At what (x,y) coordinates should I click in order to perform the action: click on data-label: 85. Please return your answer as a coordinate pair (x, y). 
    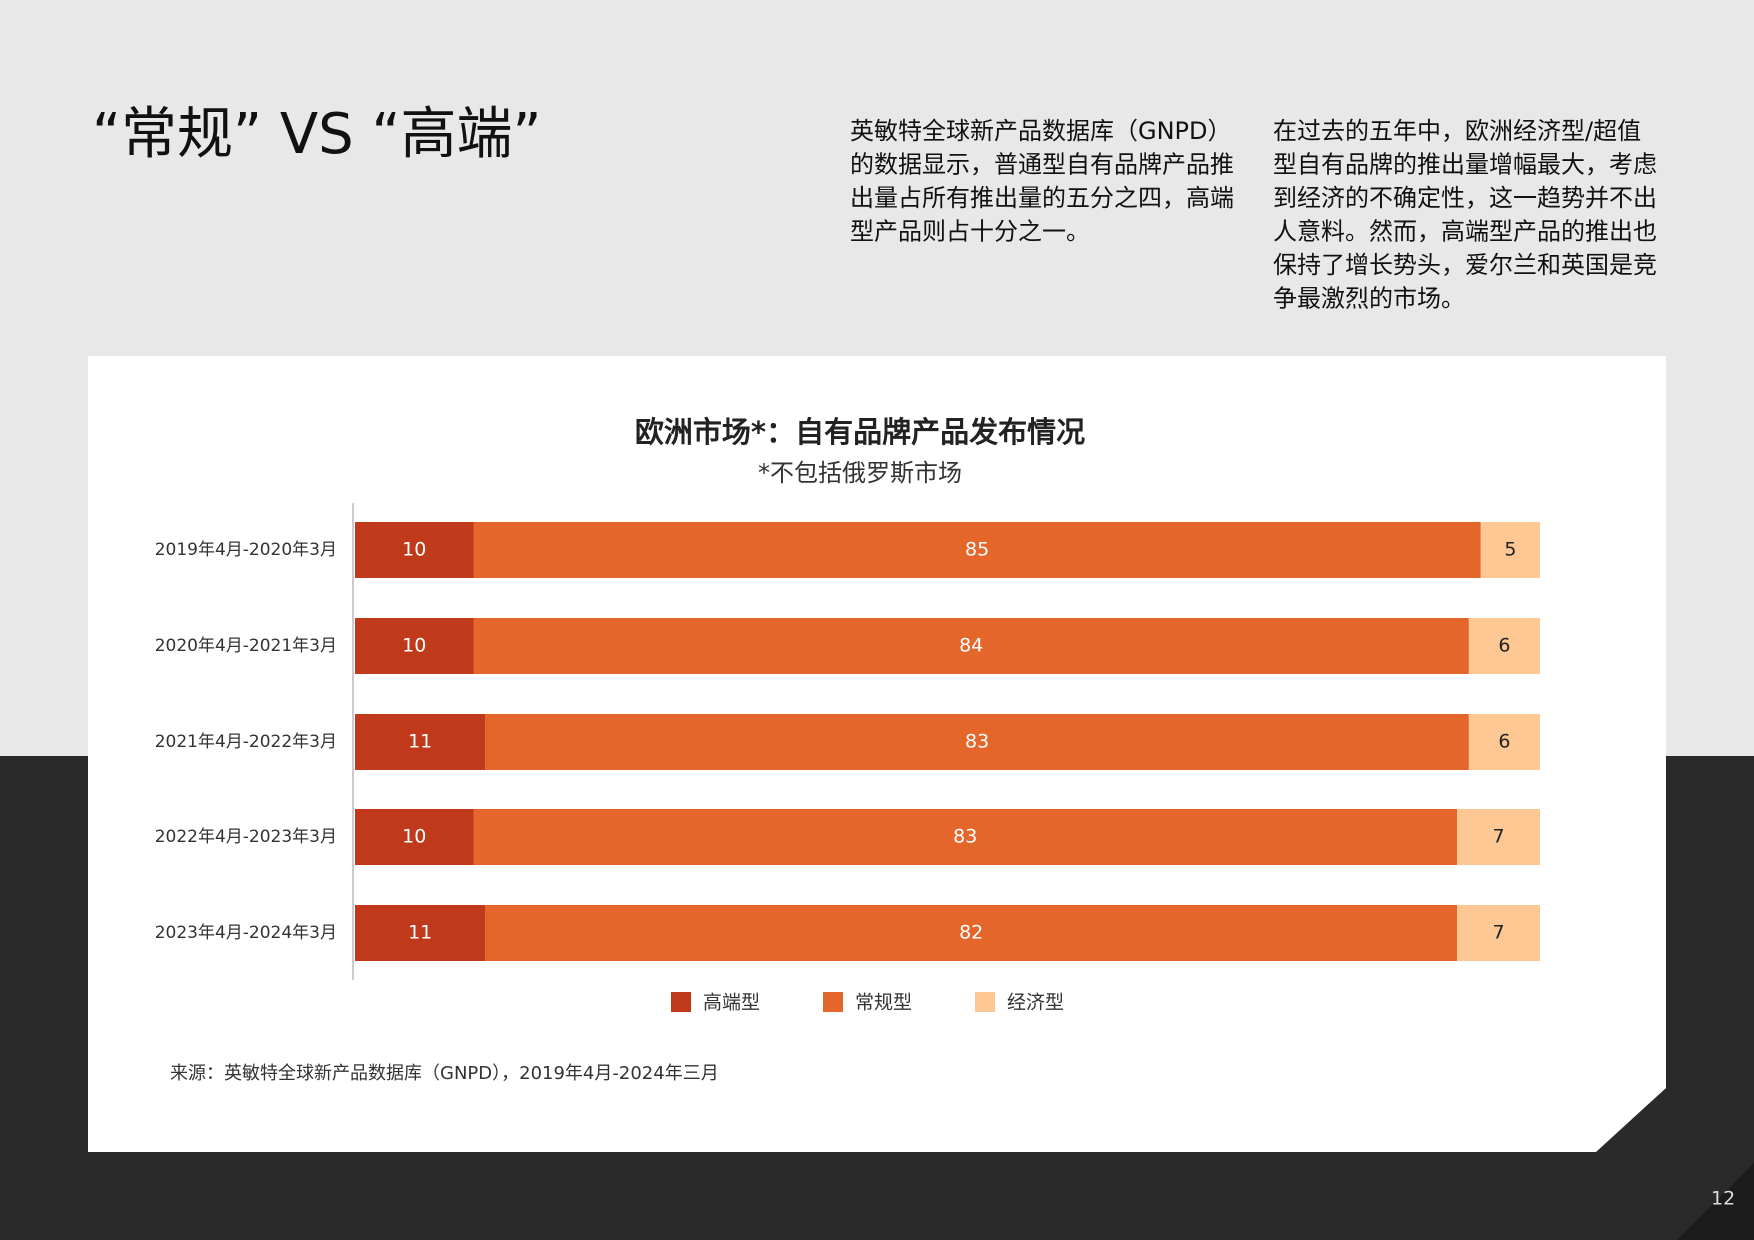
    Looking at the image, I should click on (977, 550).